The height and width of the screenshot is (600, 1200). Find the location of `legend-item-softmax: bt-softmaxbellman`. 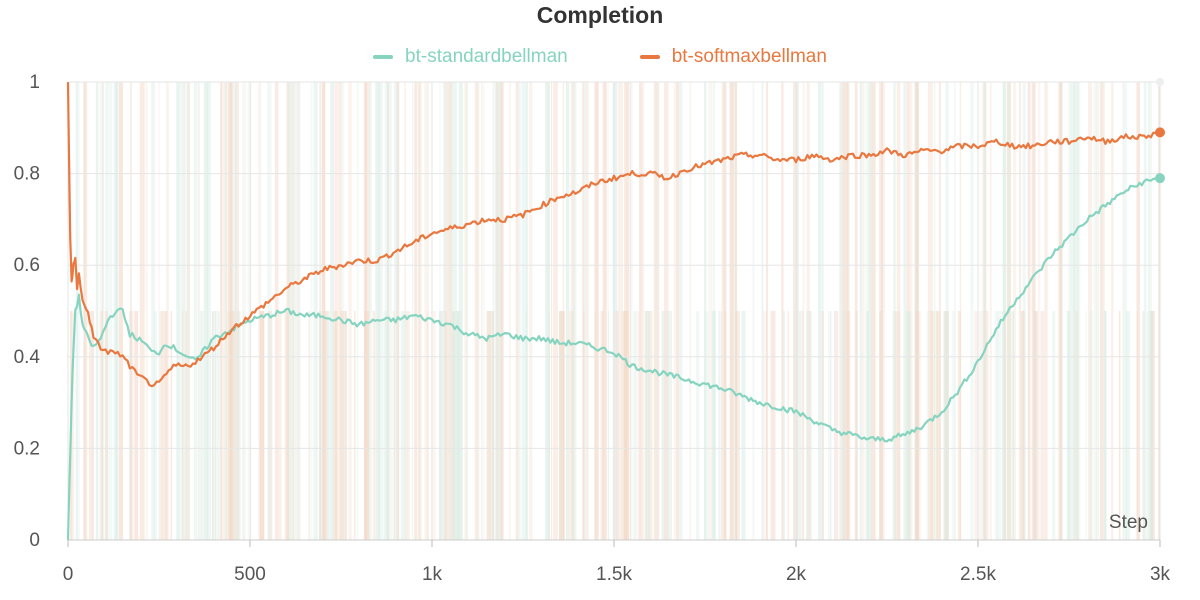

legend-item-softmax: bt-softmaxbellman is located at coordinates (733, 57).